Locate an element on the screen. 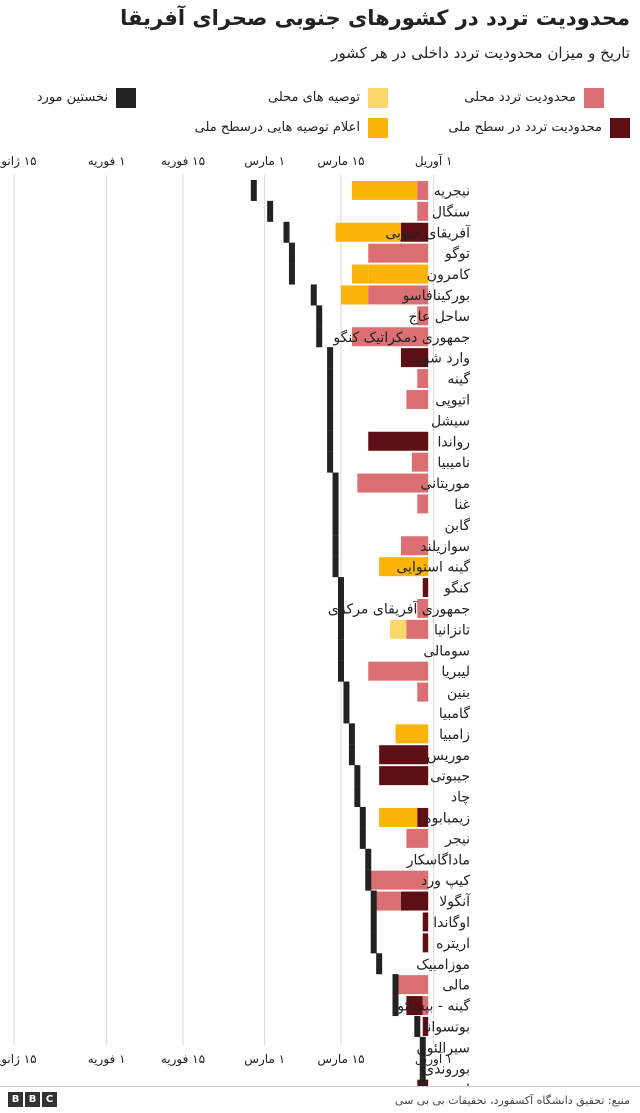 The height and width of the screenshot is (1113, 640). country-label: جمهوری دمکراتیک کنگو is located at coordinates (401, 337).